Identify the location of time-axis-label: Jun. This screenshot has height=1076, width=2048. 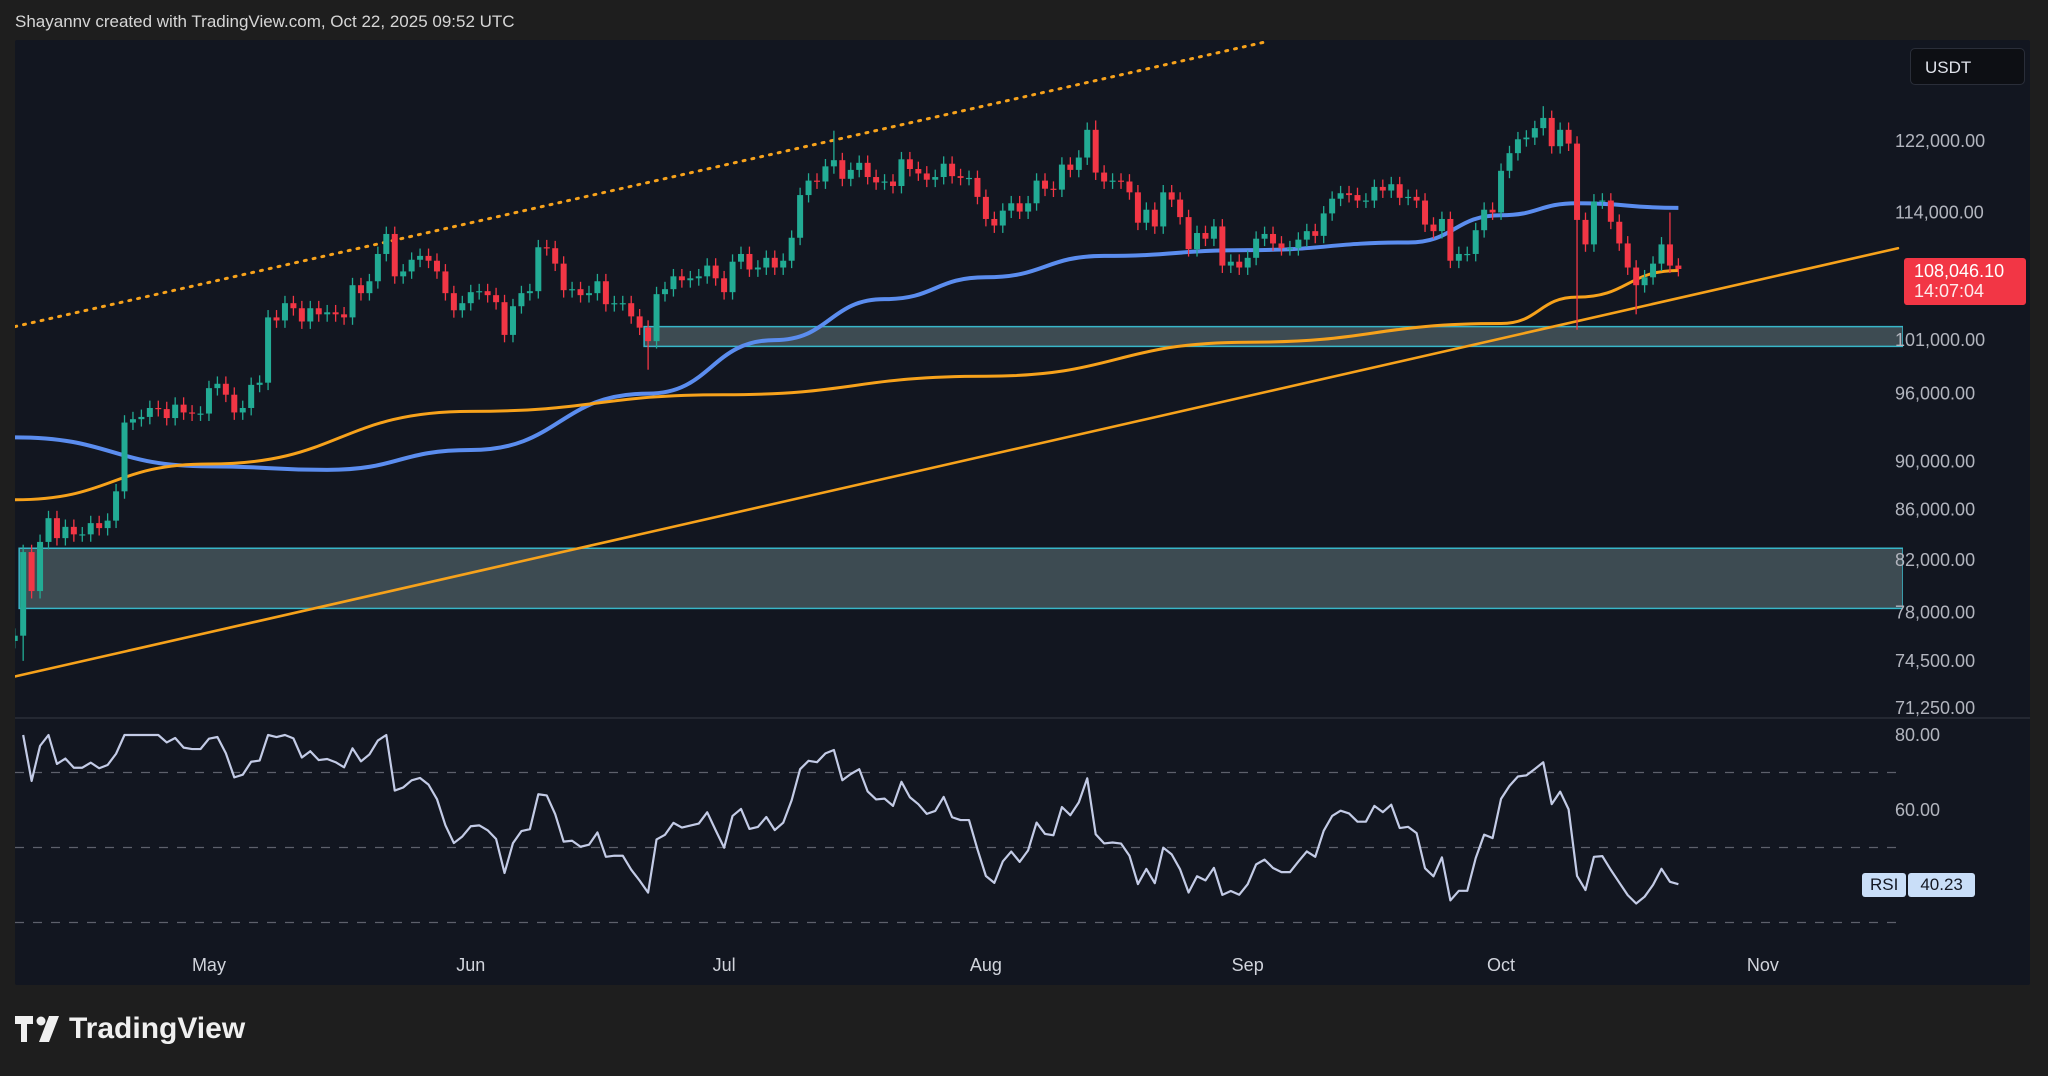
(470, 965).